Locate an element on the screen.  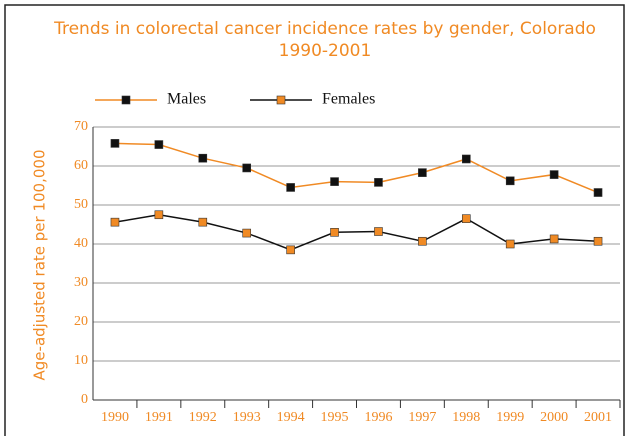
x-tick-label: 1996 is located at coordinates (378, 417).